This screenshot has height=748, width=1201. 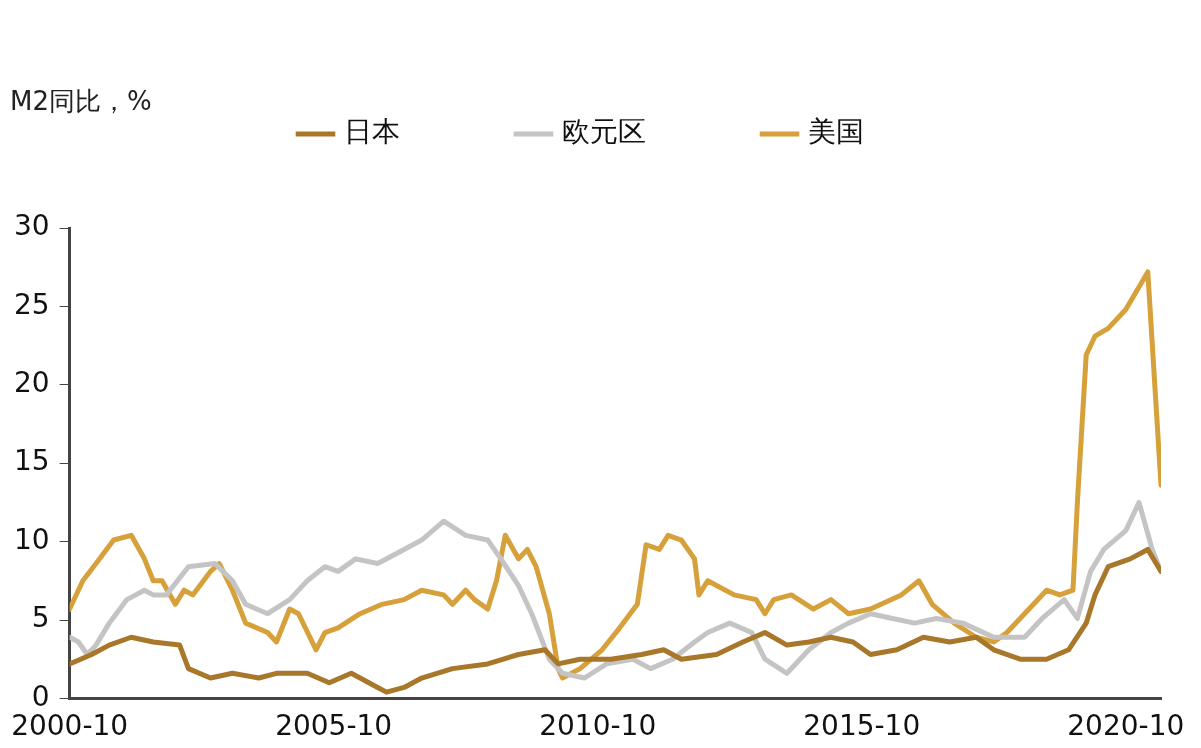 I want to click on x-tick-label: 2010-10, so click(x=598, y=726).